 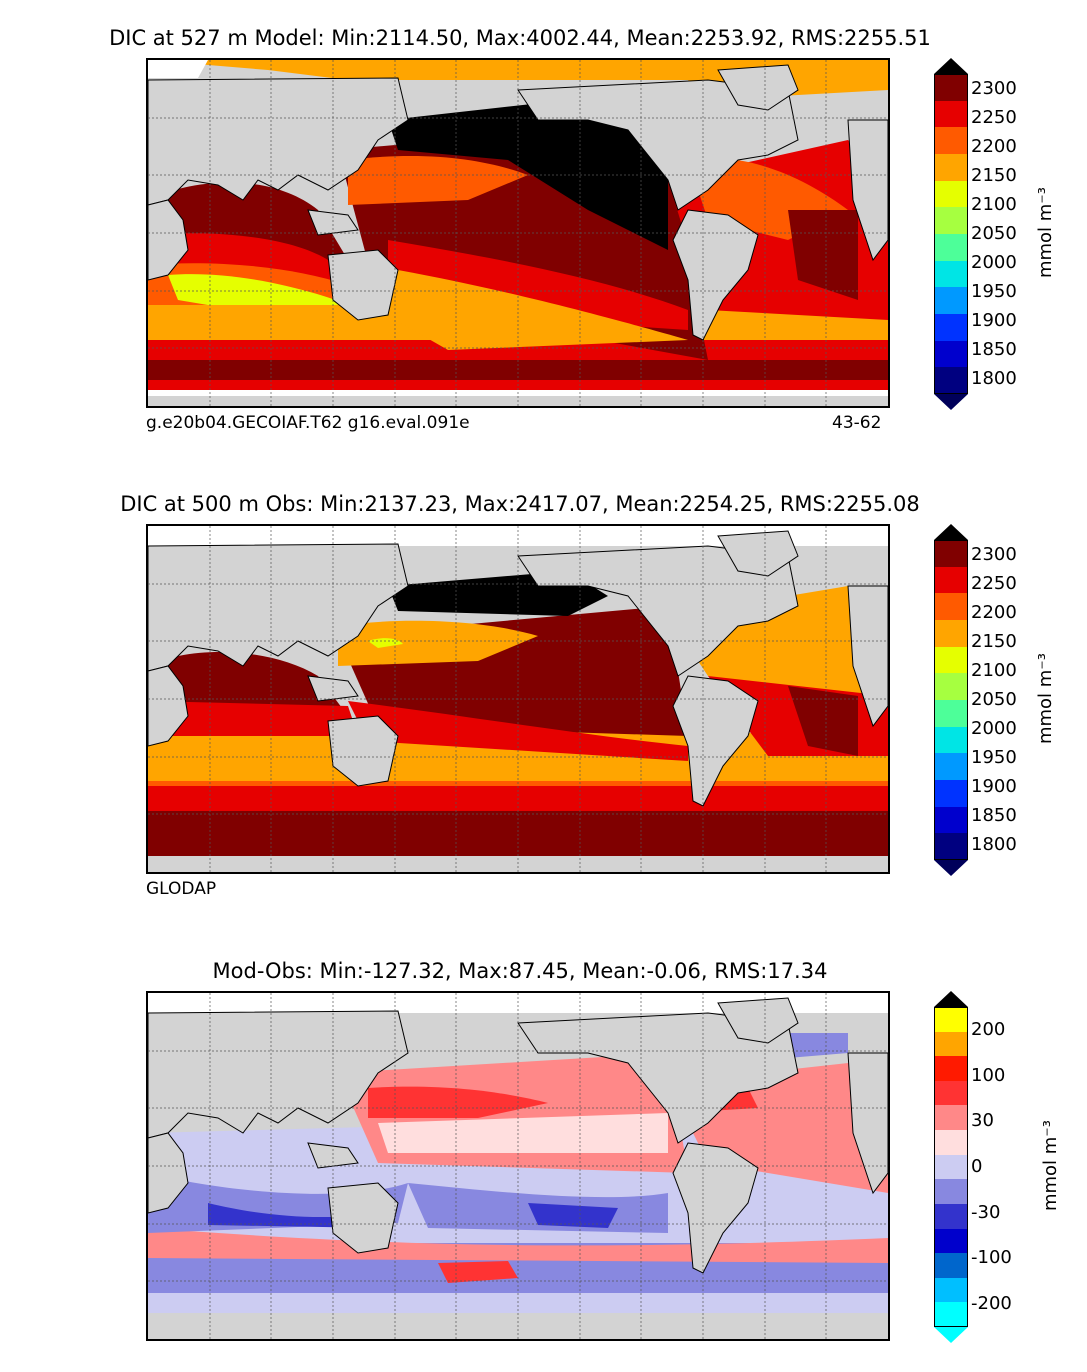 What do you see at coordinates (478, 1272) in the screenshot?
I see `p3-south-red` at bounding box center [478, 1272].